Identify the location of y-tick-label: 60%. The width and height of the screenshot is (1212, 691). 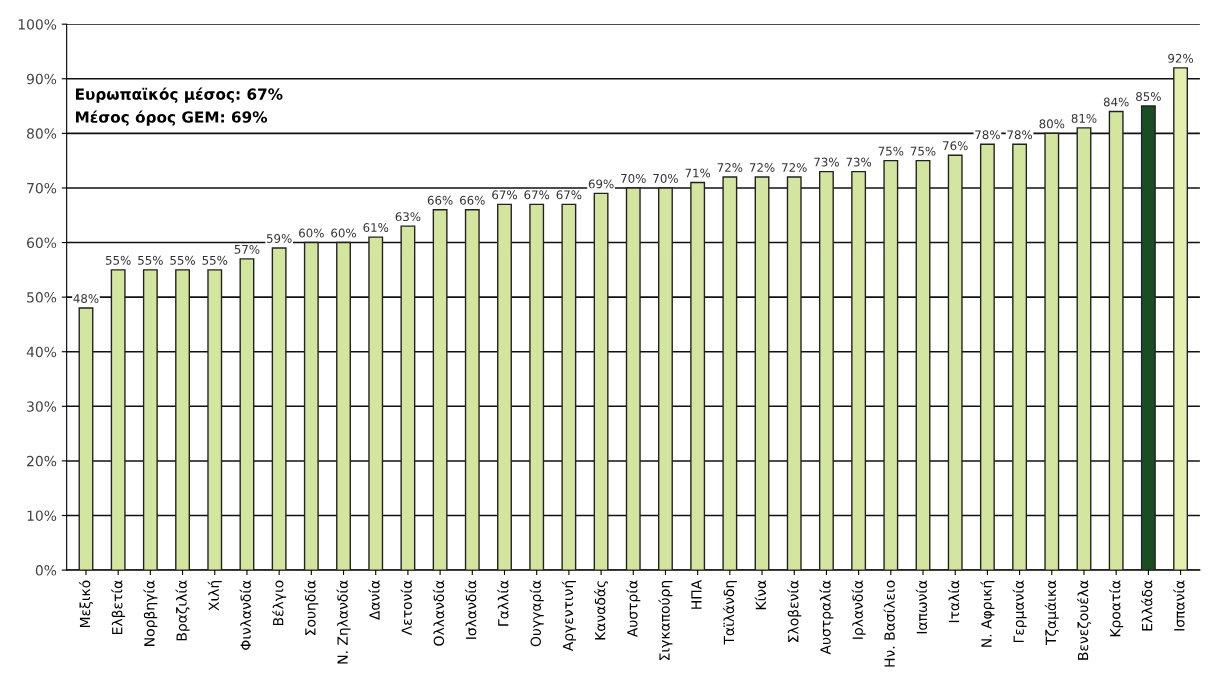
(42, 243).